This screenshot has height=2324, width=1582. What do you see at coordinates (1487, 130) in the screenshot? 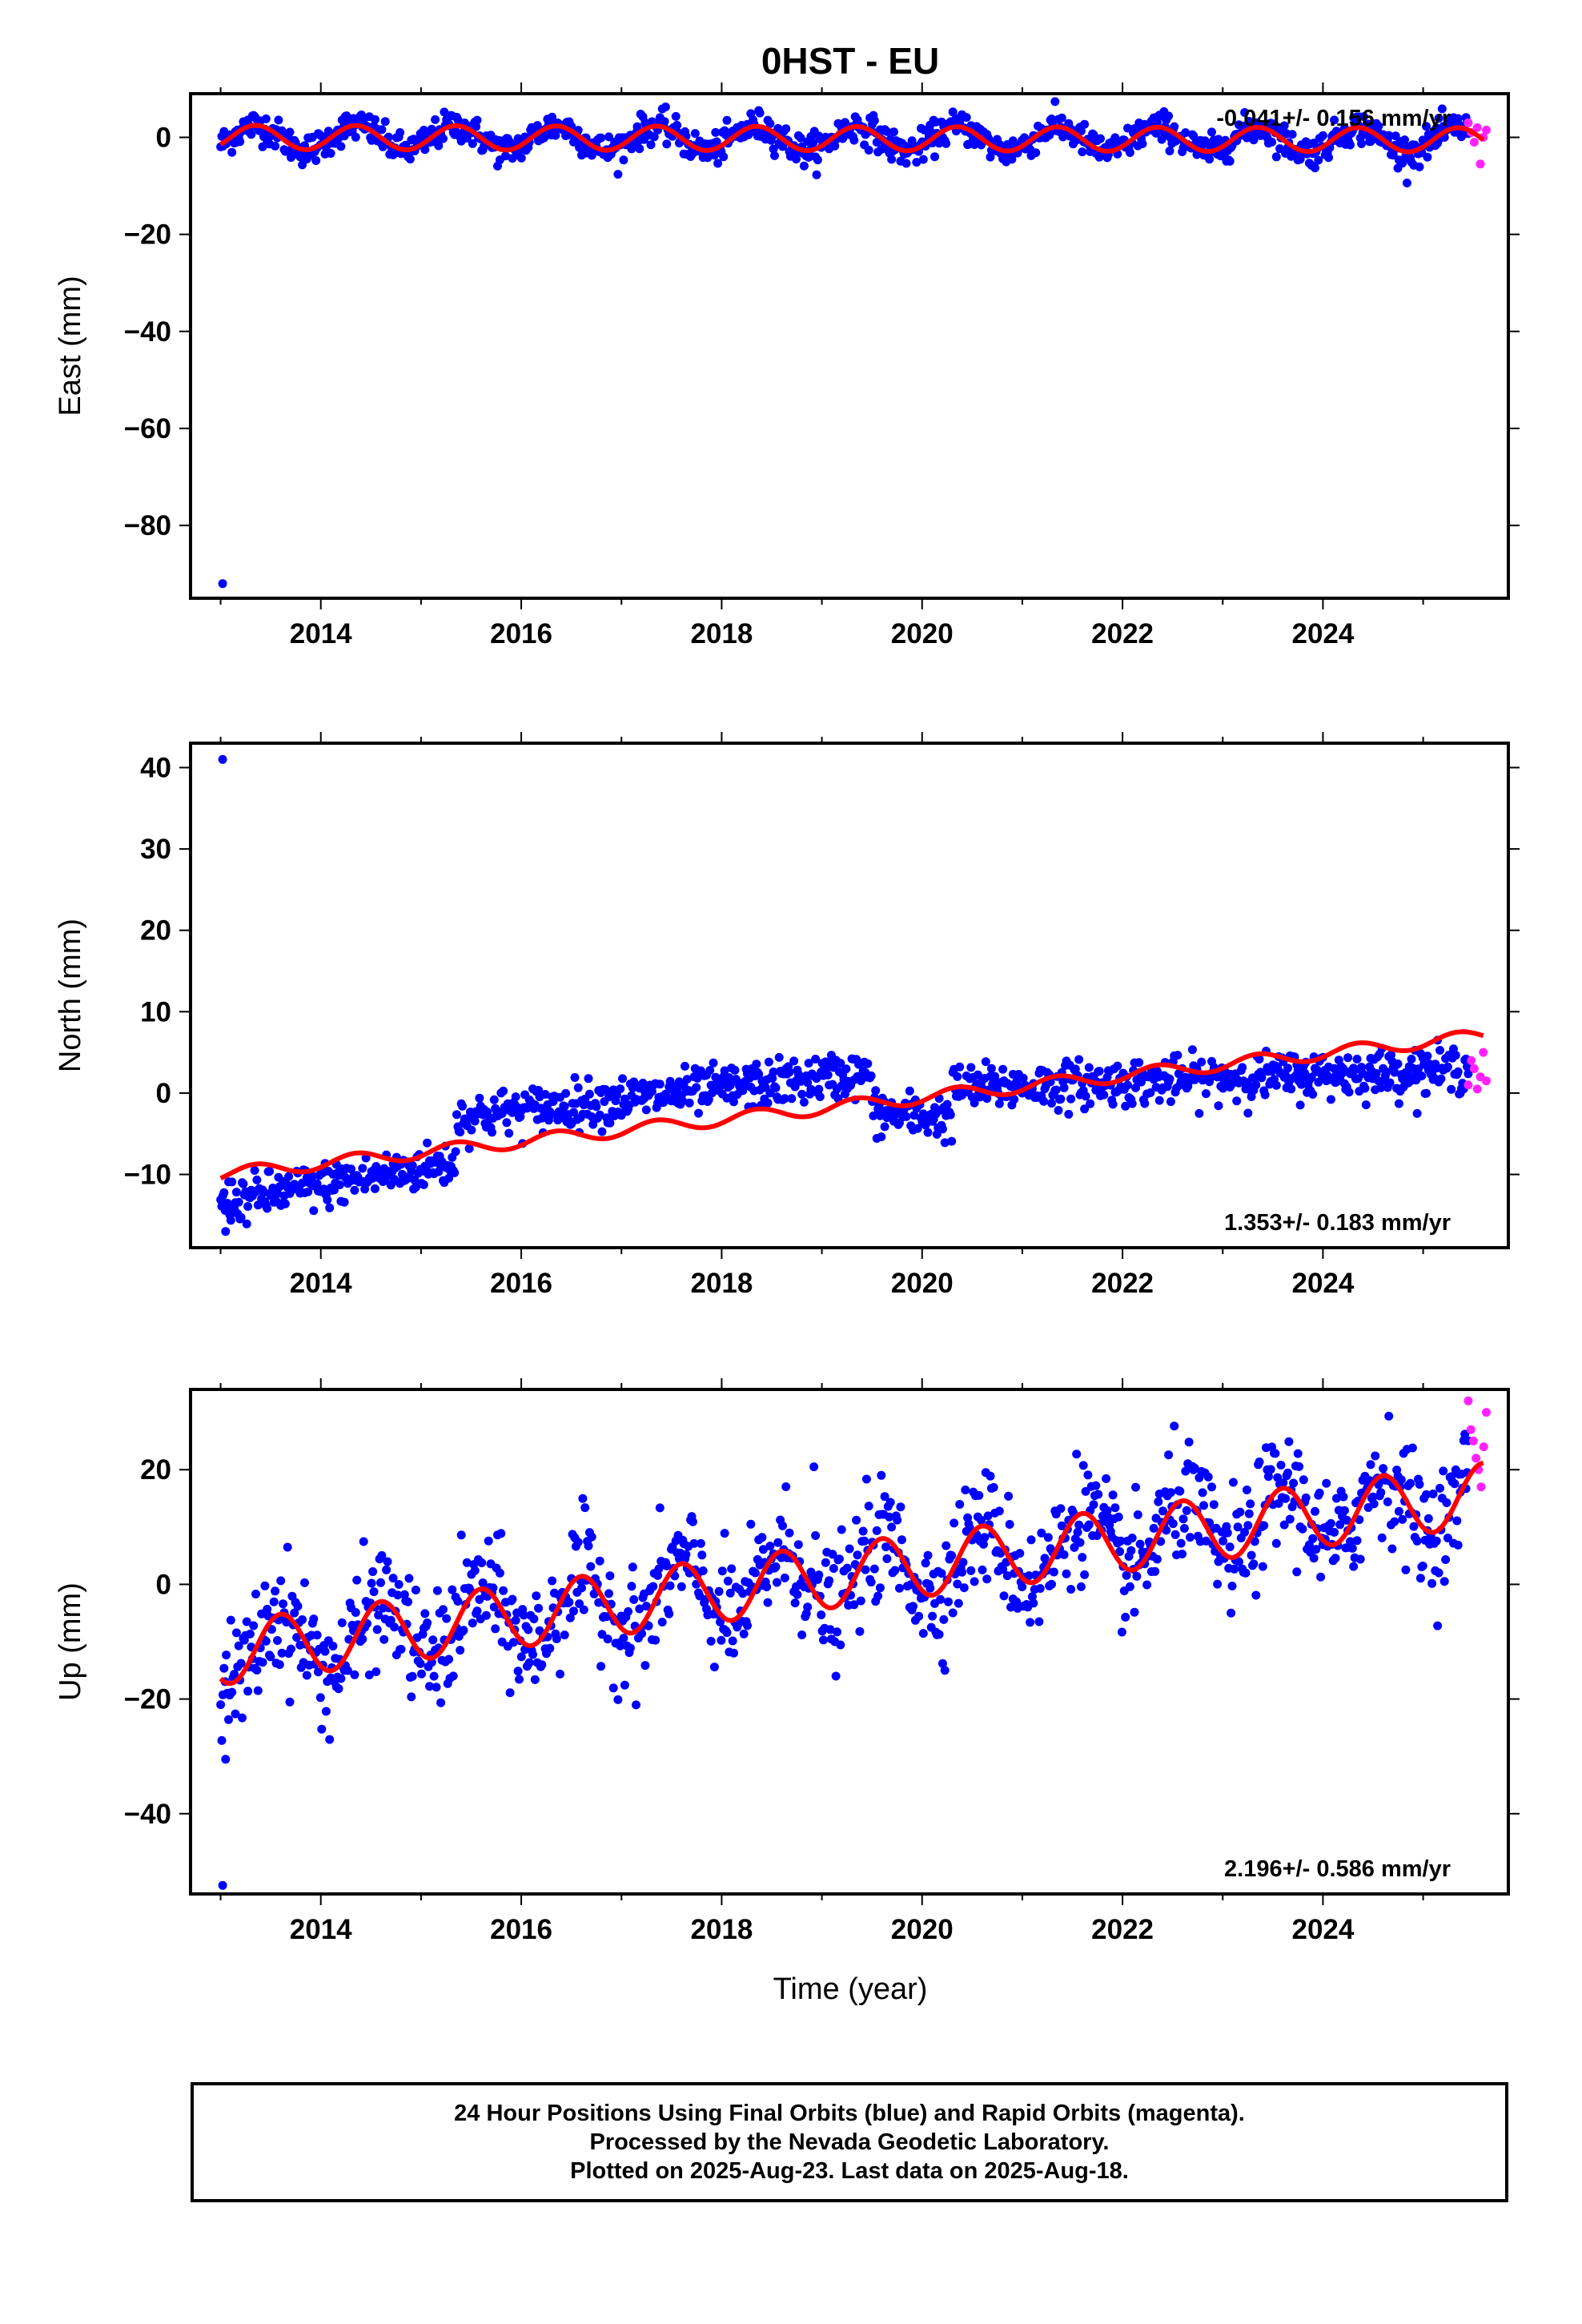
I see `east-rapid-point` at bounding box center [1487, 130].